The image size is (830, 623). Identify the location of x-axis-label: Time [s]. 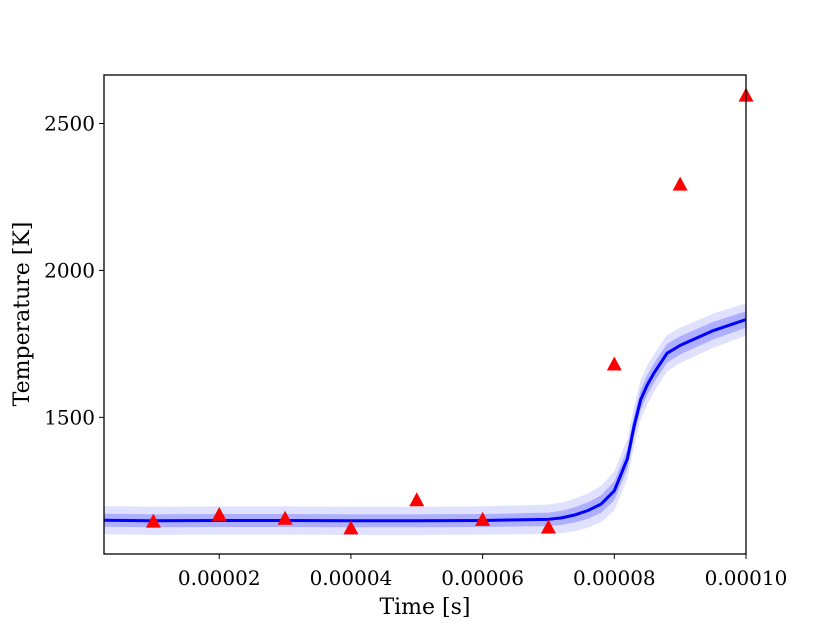
(424, 607).